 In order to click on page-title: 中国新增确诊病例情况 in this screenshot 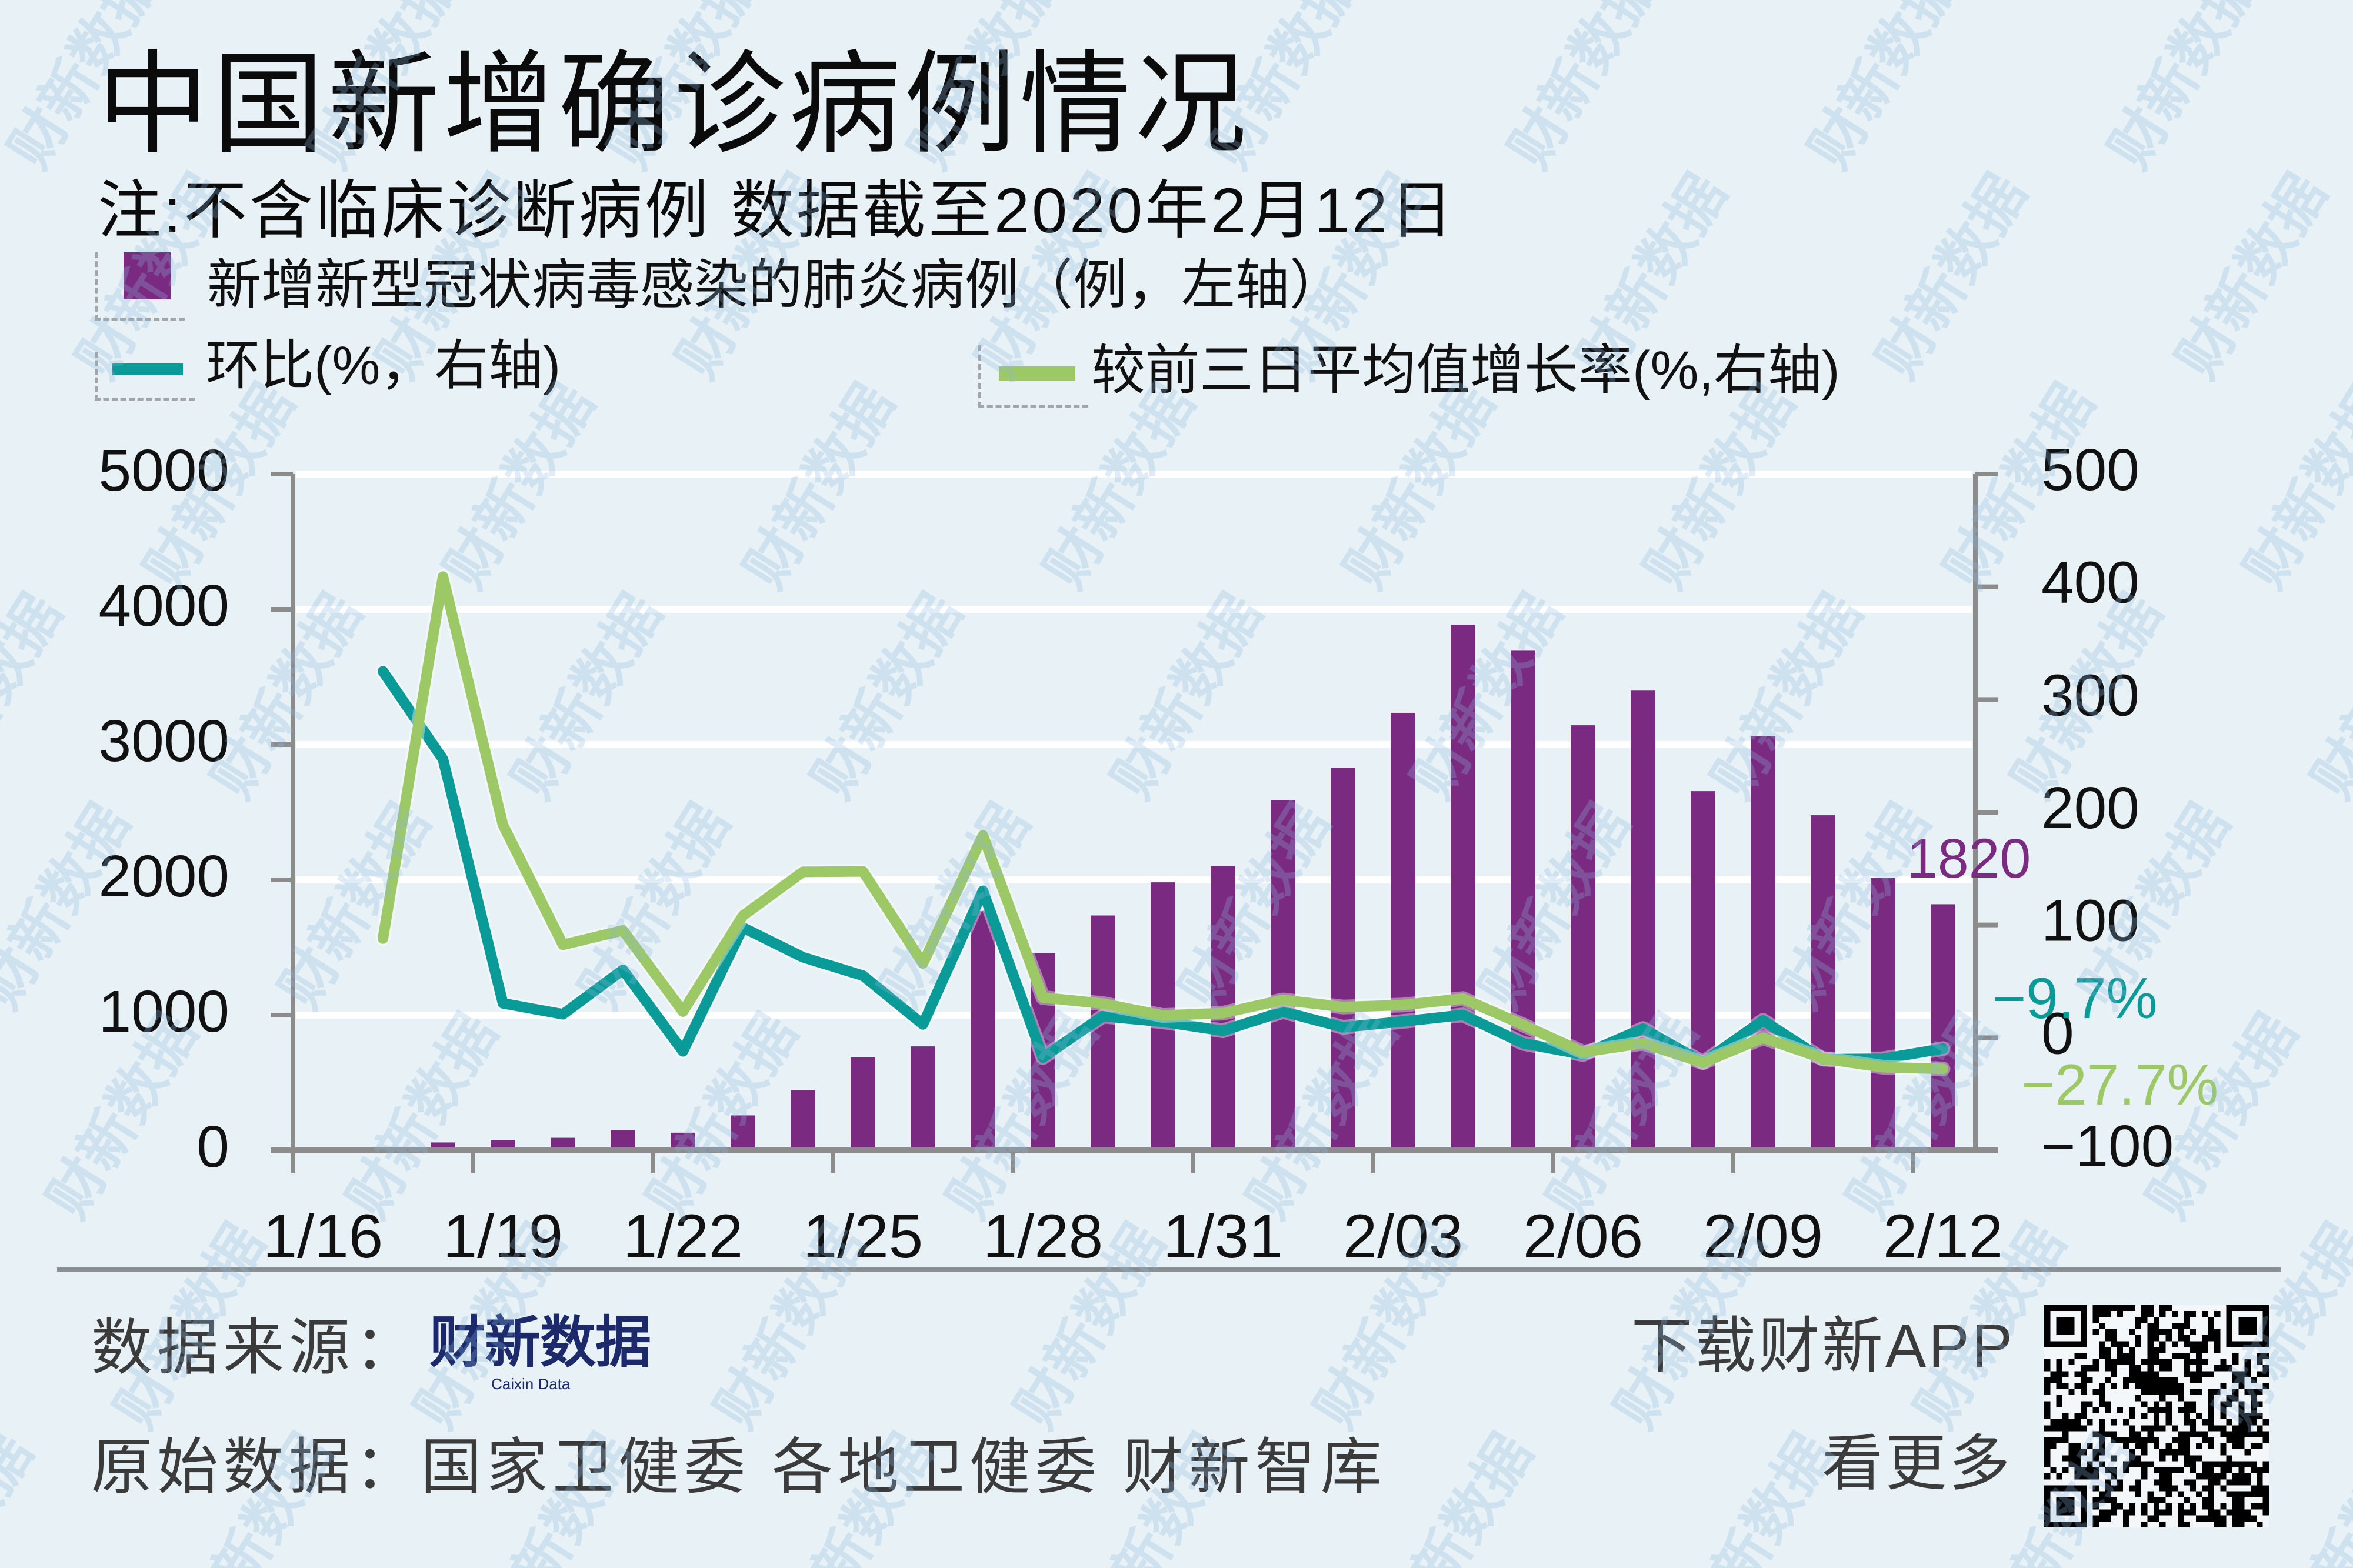, I will do `click(674, 104)`.